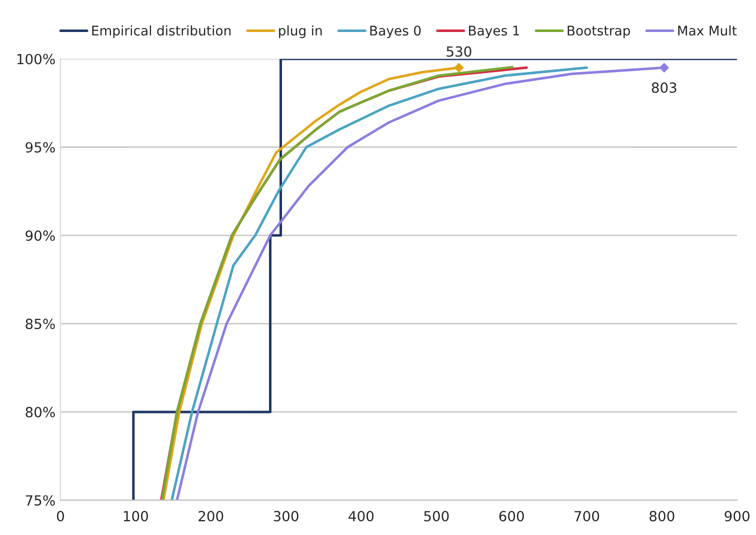  Describe the element at coordinates (60, 516) in the screenshot. I see `x-tick-label: 0` at that location.